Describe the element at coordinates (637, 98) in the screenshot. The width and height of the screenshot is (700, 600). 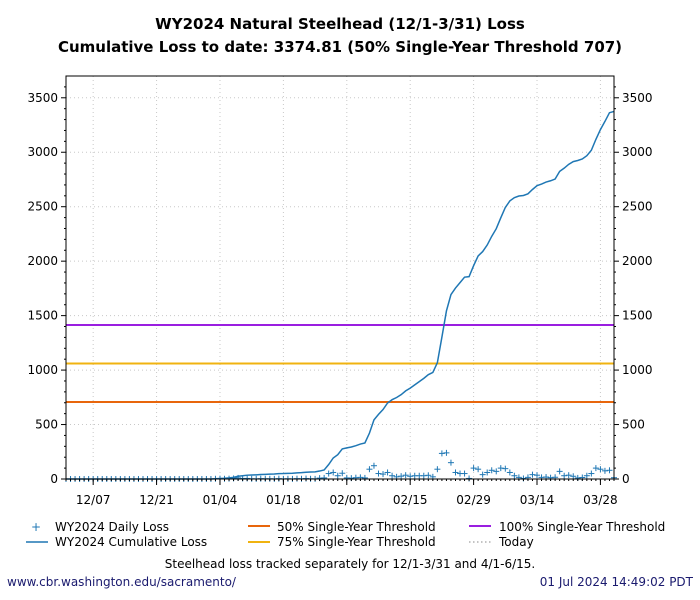
I see `y-tick-label-right: 3500` at that location.